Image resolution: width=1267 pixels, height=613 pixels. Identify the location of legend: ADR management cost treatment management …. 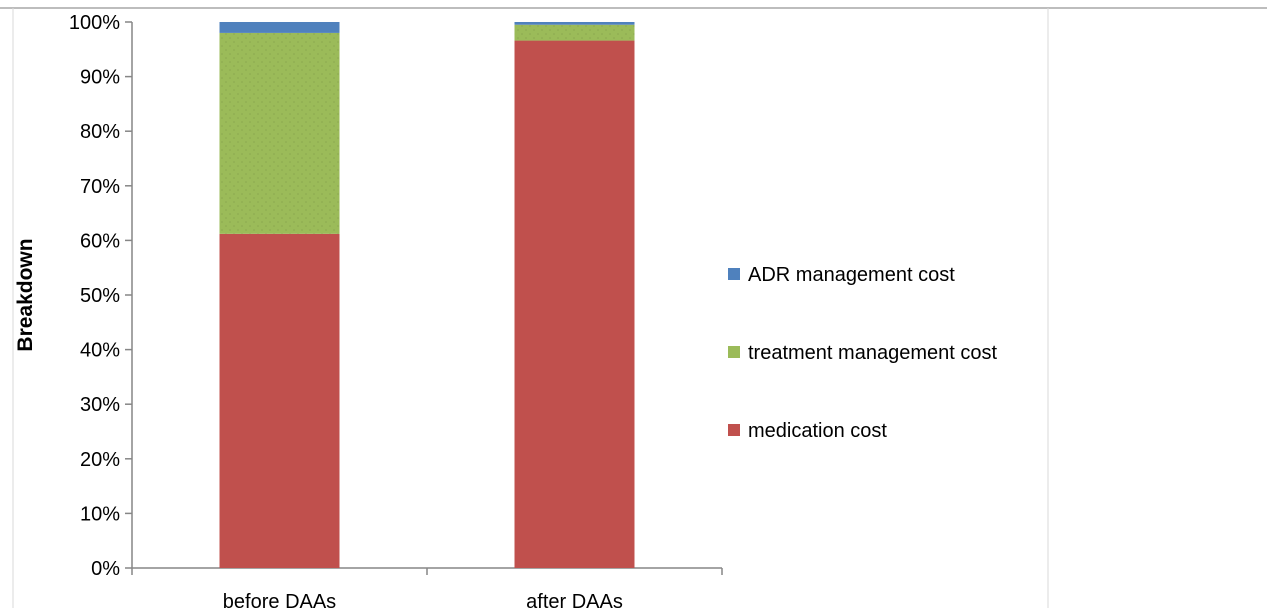
(862, 353).